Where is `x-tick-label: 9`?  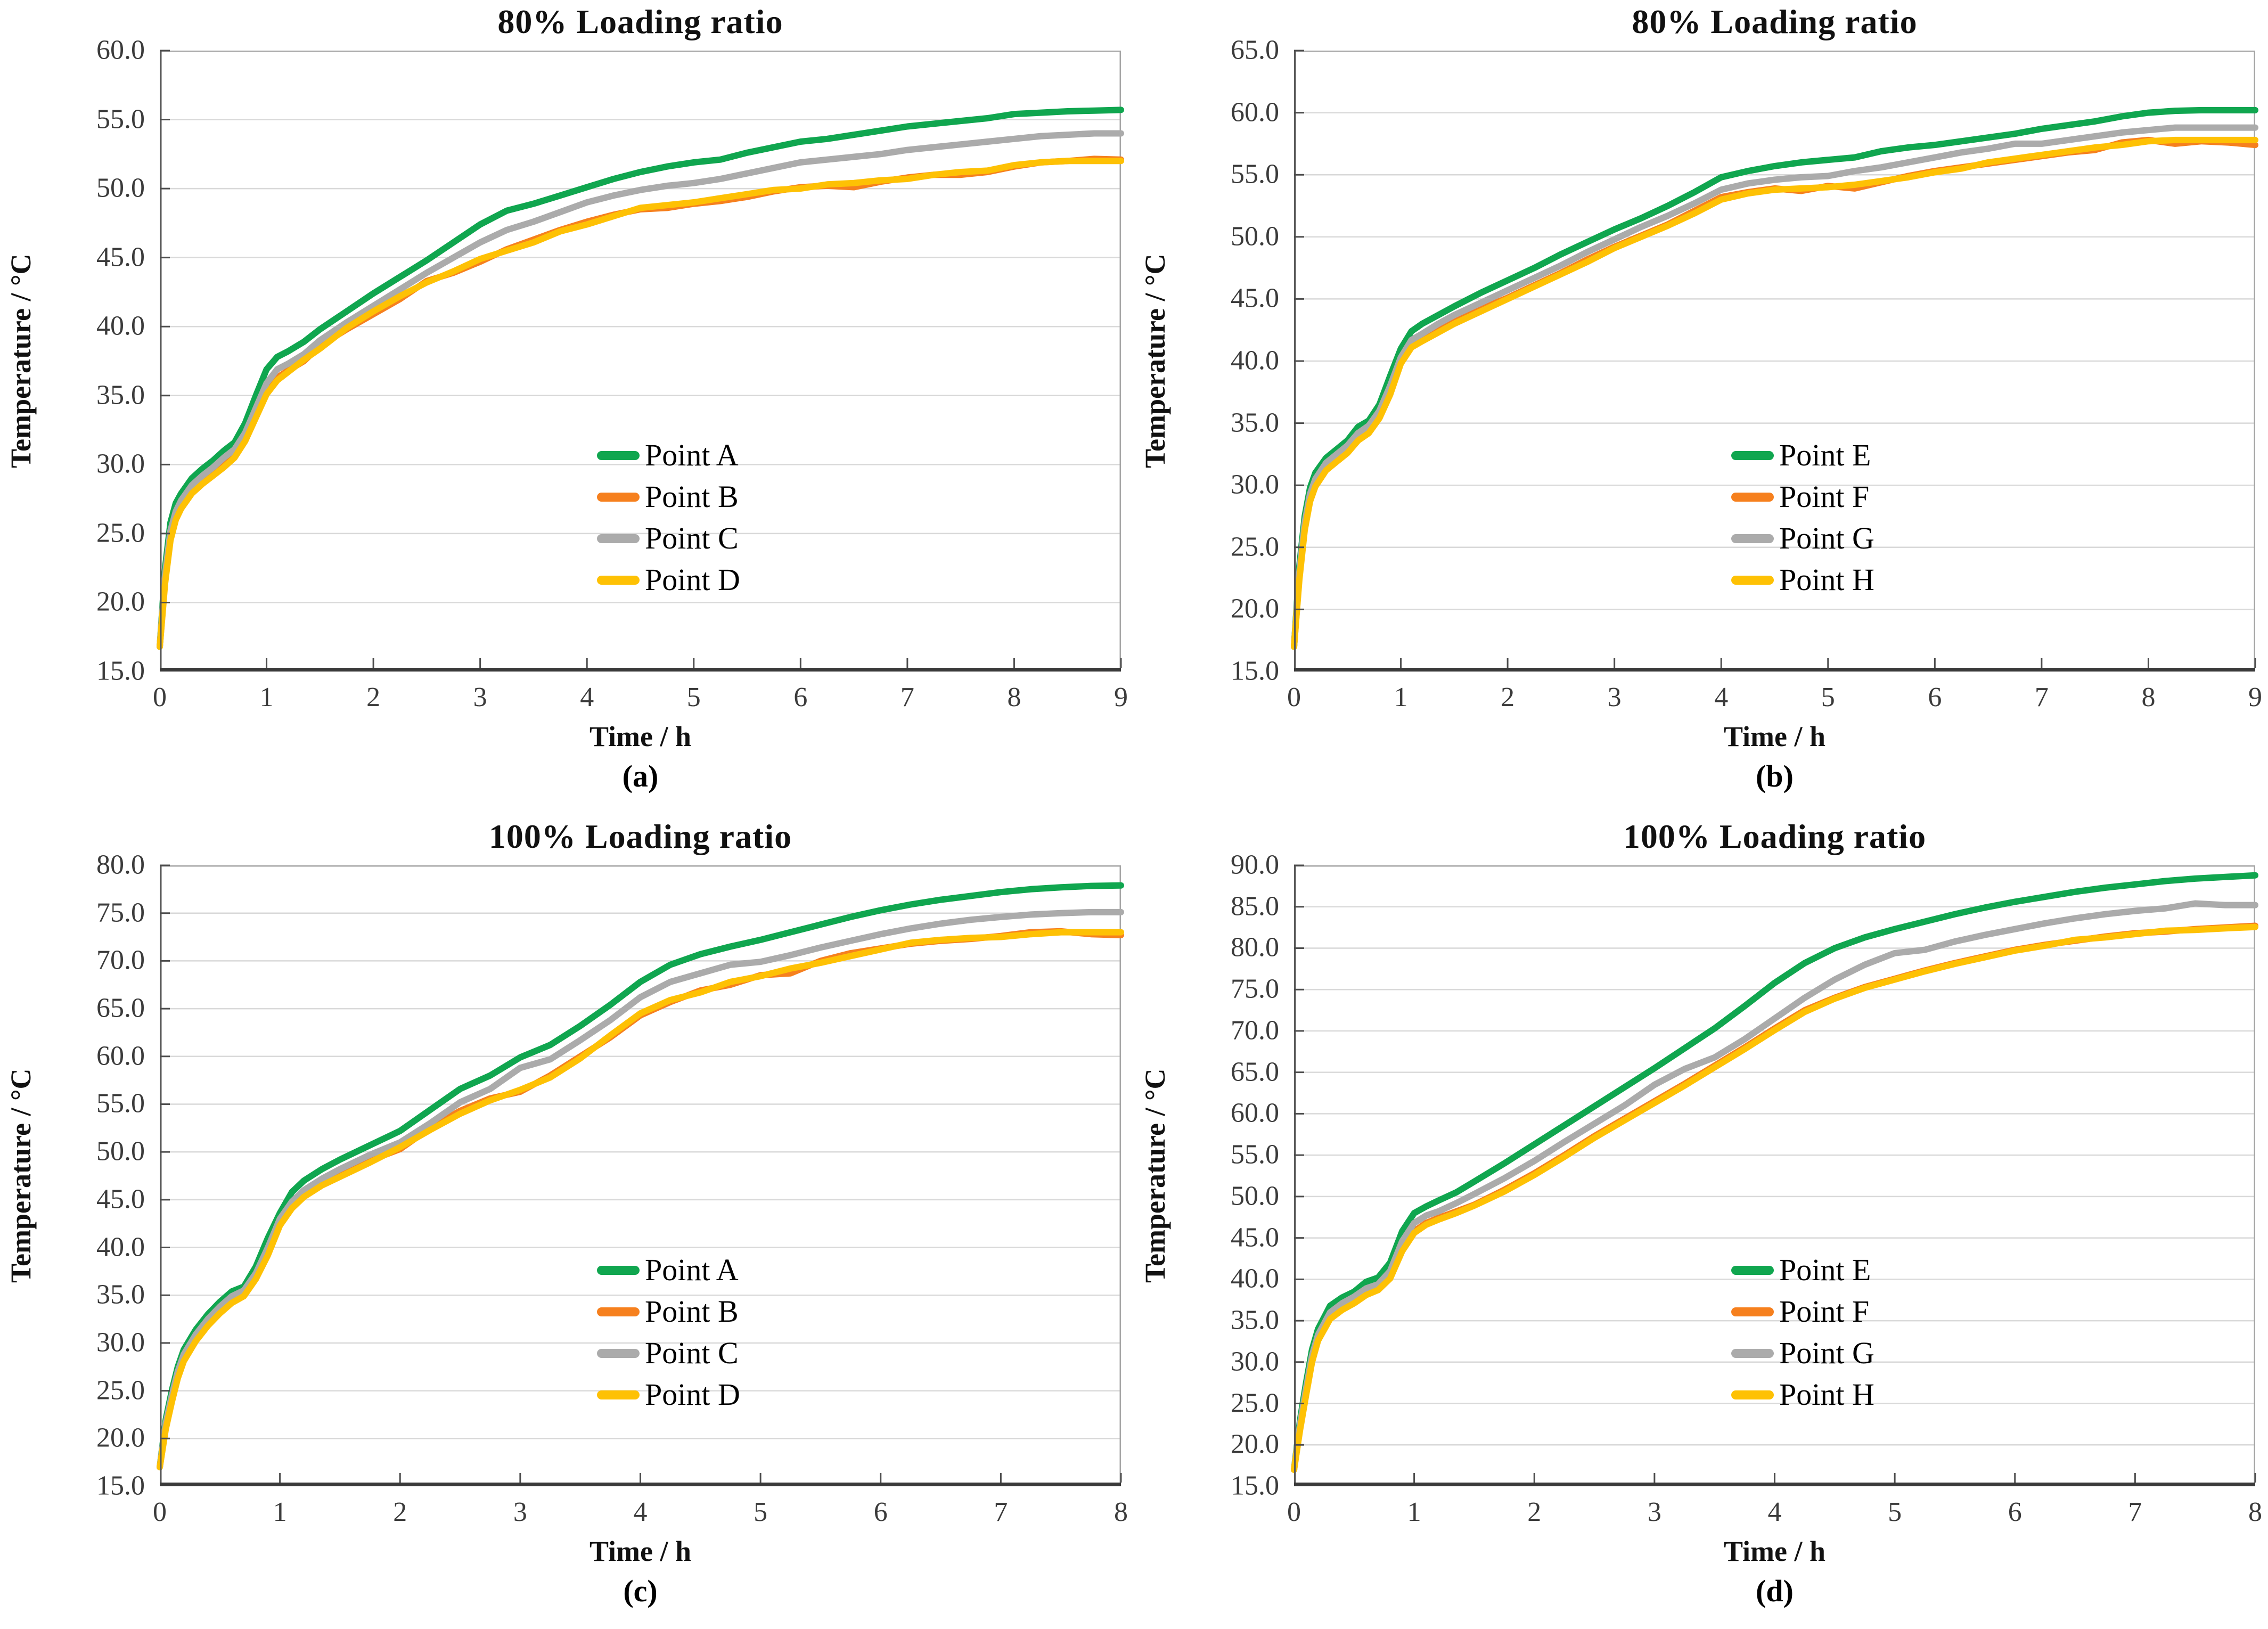
x-tick-label: 9 is located at coordinates (1121, 697).